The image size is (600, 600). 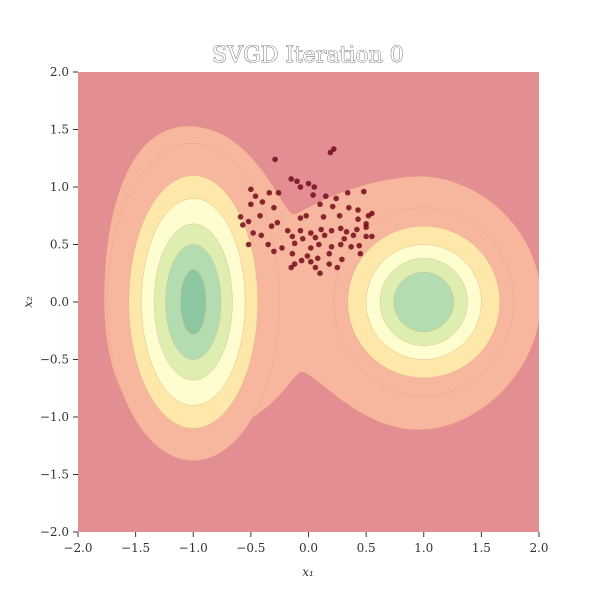 I want to click on y-tick-label: 1.0, so click(x=59, y=187).